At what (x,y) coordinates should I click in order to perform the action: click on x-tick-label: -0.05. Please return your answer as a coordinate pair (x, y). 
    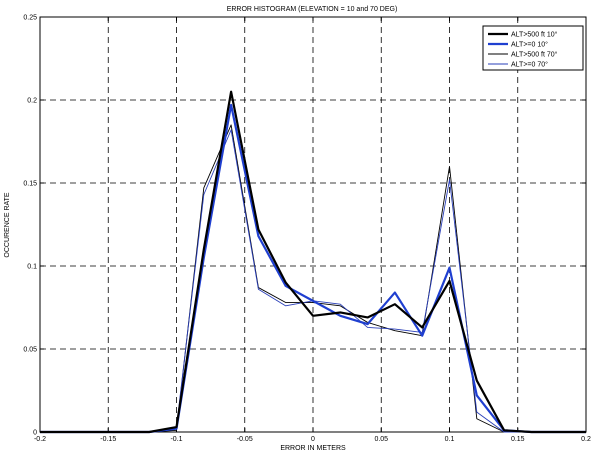
    Looking at the image, I should click on (245, 439).